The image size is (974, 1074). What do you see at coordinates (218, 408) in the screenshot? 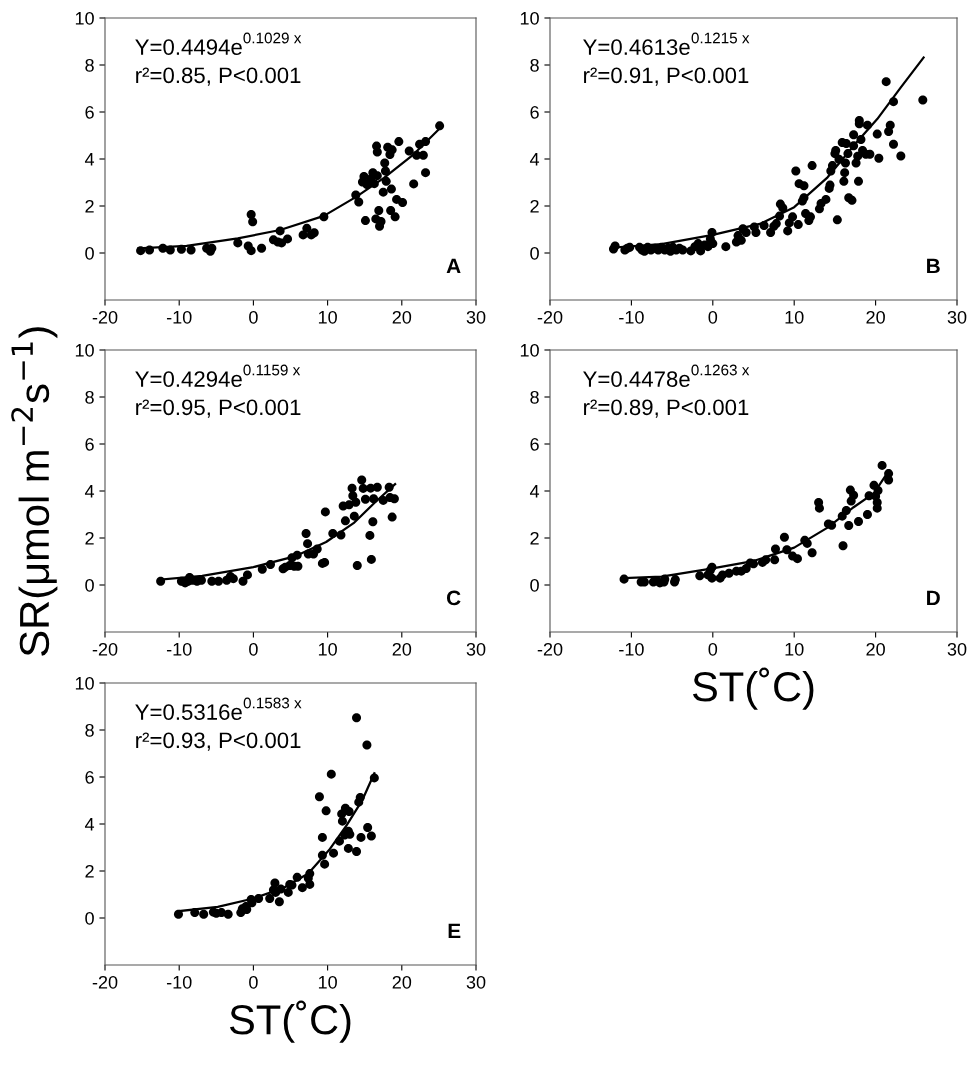
I see `annotation: r²=0.95, P<0.001` at bounding box center [218, 408].